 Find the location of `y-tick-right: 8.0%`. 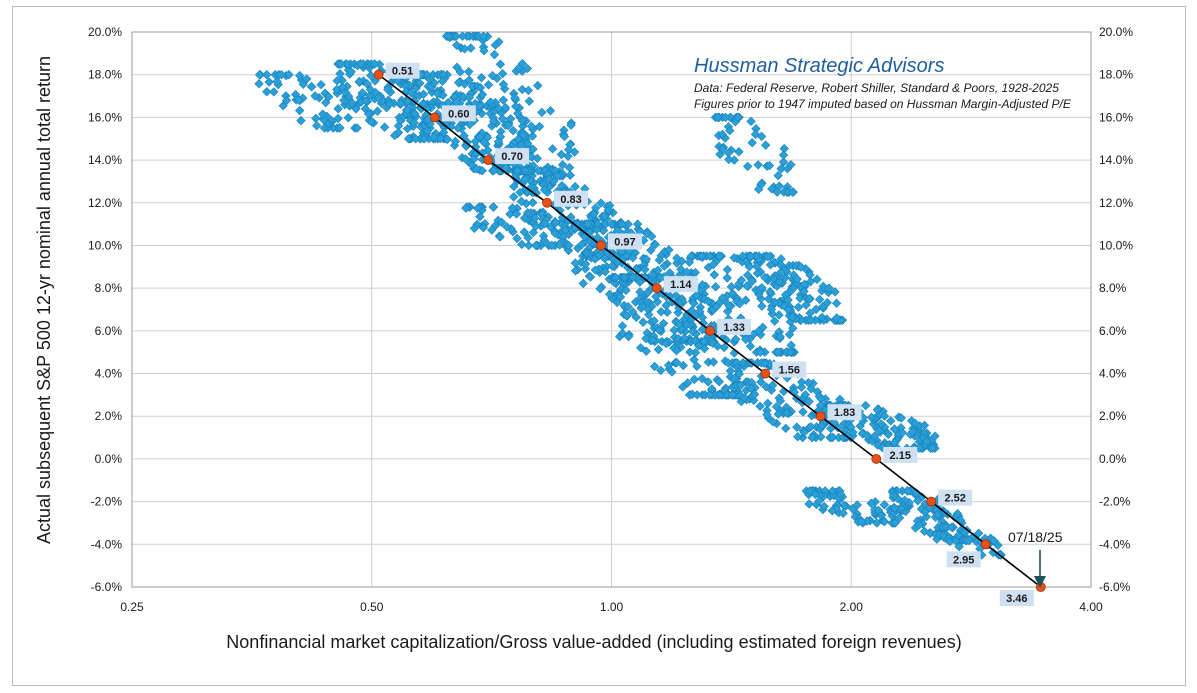

y-tick-right: 8.0% is located at coordinates (1113, 288).